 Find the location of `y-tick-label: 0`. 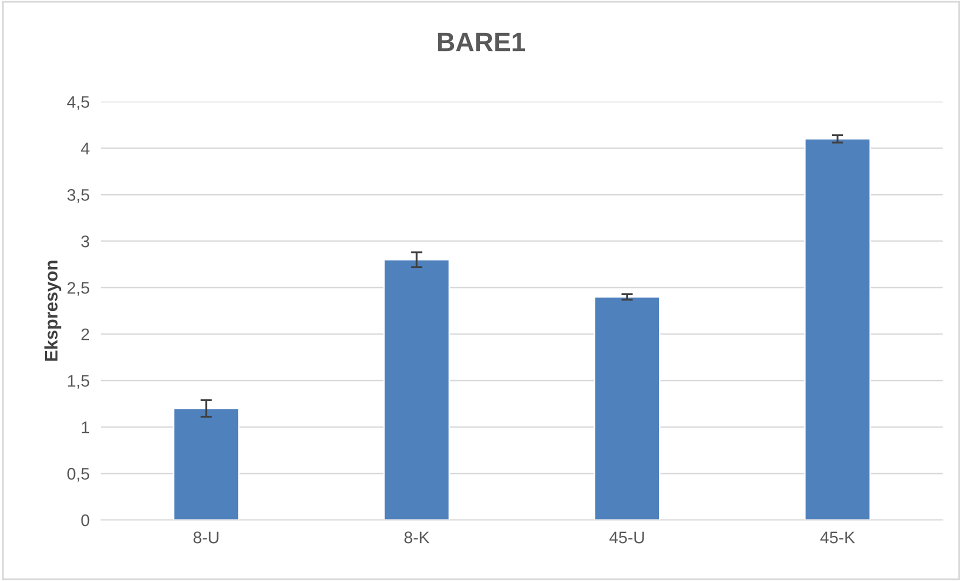

y-tick-label: 0 is located at coordinates (85, 520).